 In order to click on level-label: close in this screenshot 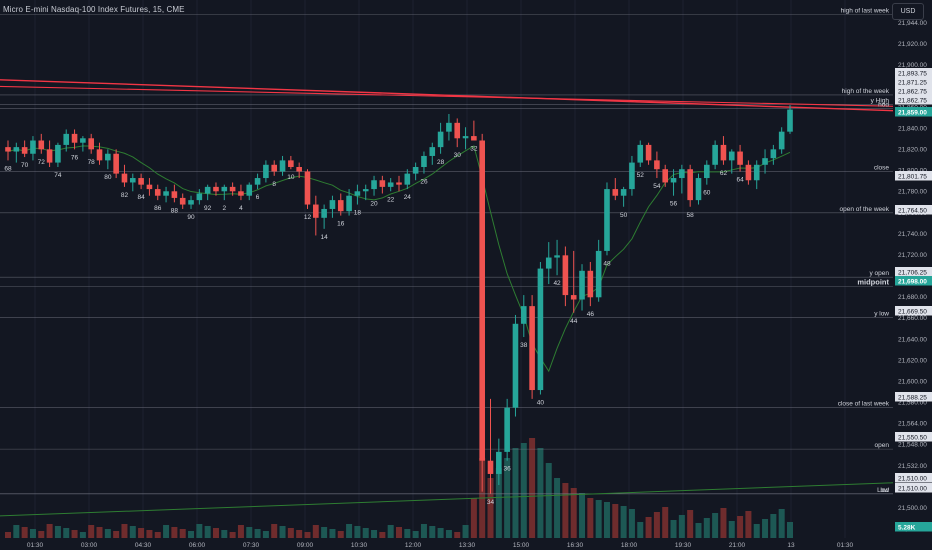, I will do `click(882, 168)`.